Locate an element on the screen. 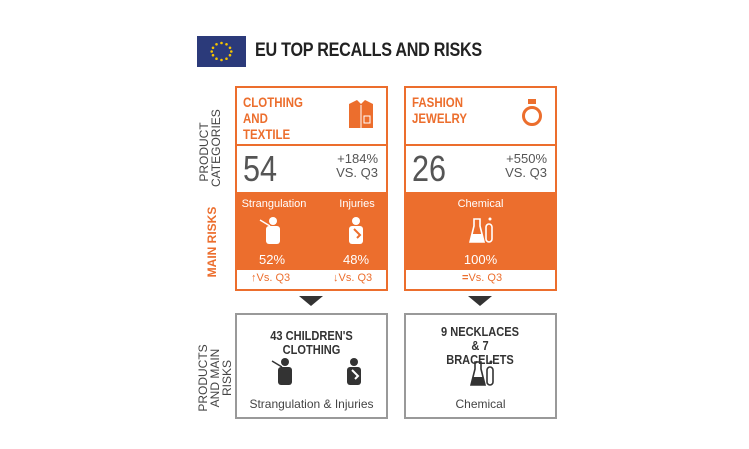  side-label-text: PRODUCTS AND MAIN RISKS is located at coordinates (215, 378).